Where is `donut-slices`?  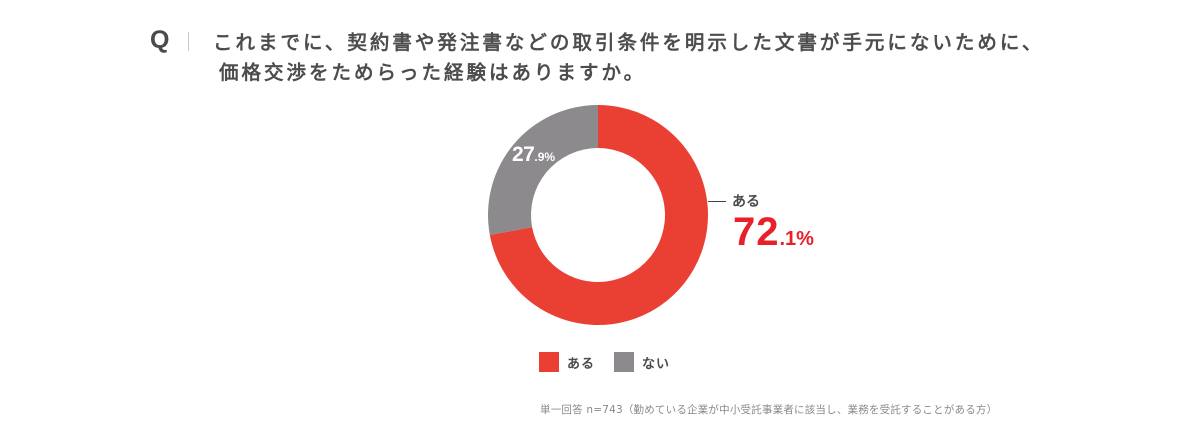 donut-slices is located at coordinates (597, 215).